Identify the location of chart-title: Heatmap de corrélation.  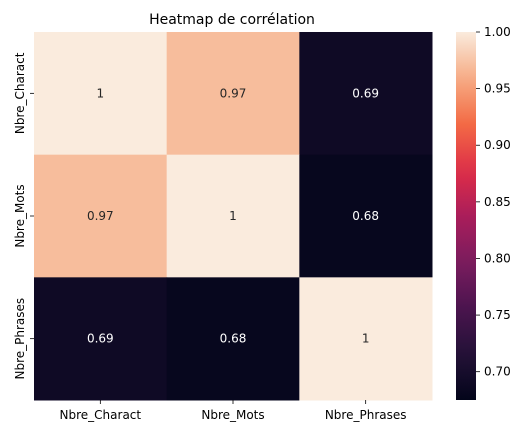
(232, 20).